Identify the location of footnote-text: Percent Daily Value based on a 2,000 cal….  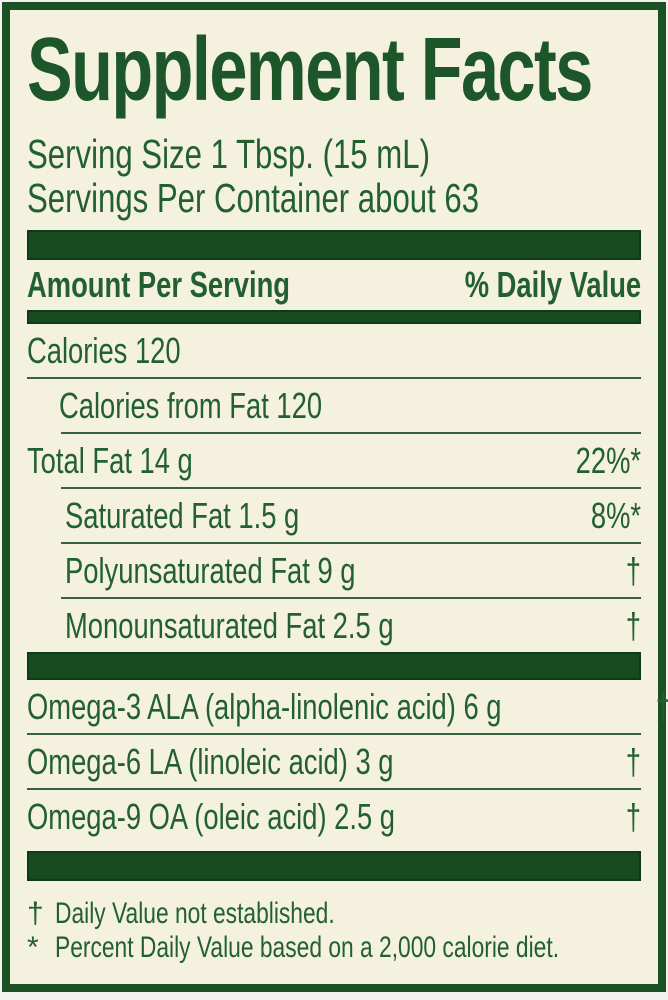
(307, 947).